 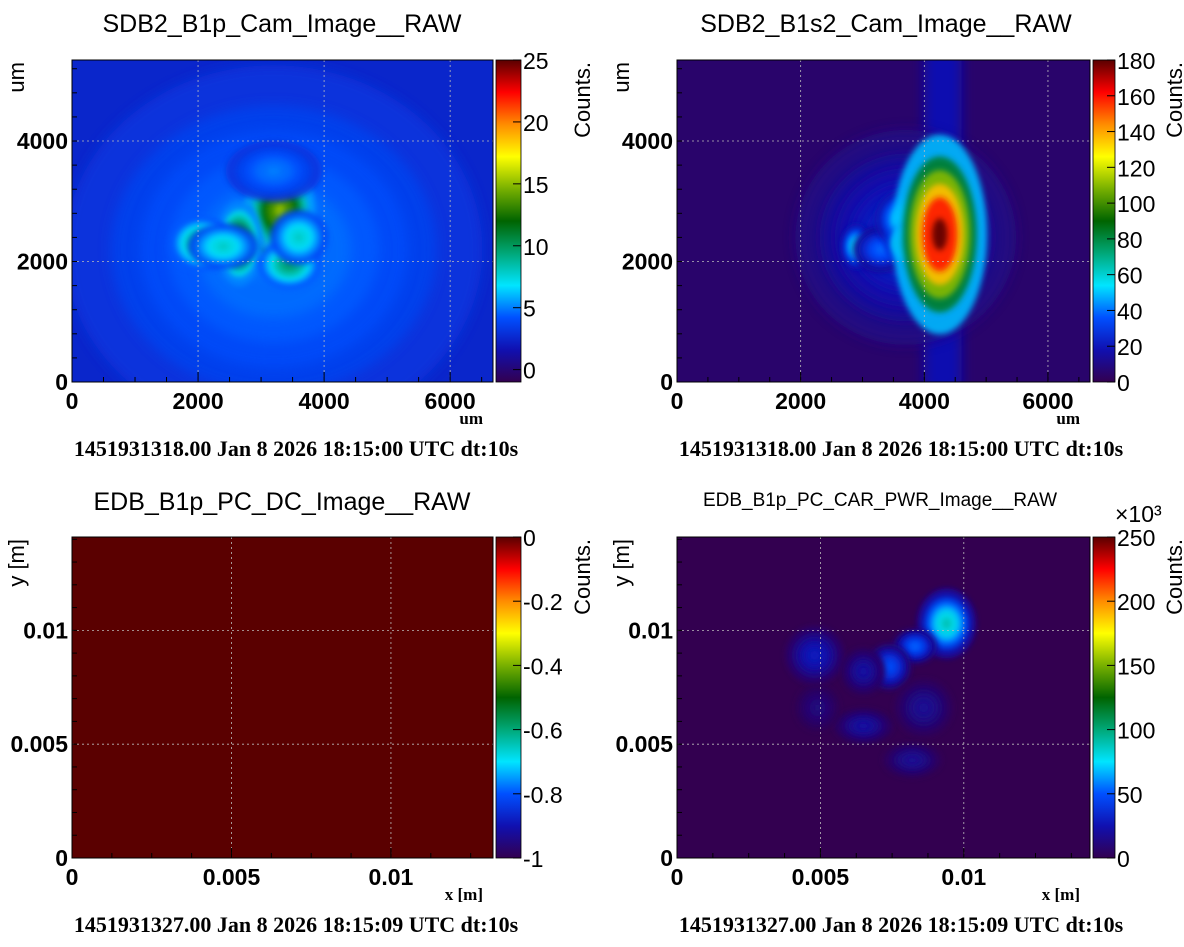 What do you see at coordinates (1130, 795) in the screenshot?
I see `z-tick-label: 50` at bounding box center [1130, 795].